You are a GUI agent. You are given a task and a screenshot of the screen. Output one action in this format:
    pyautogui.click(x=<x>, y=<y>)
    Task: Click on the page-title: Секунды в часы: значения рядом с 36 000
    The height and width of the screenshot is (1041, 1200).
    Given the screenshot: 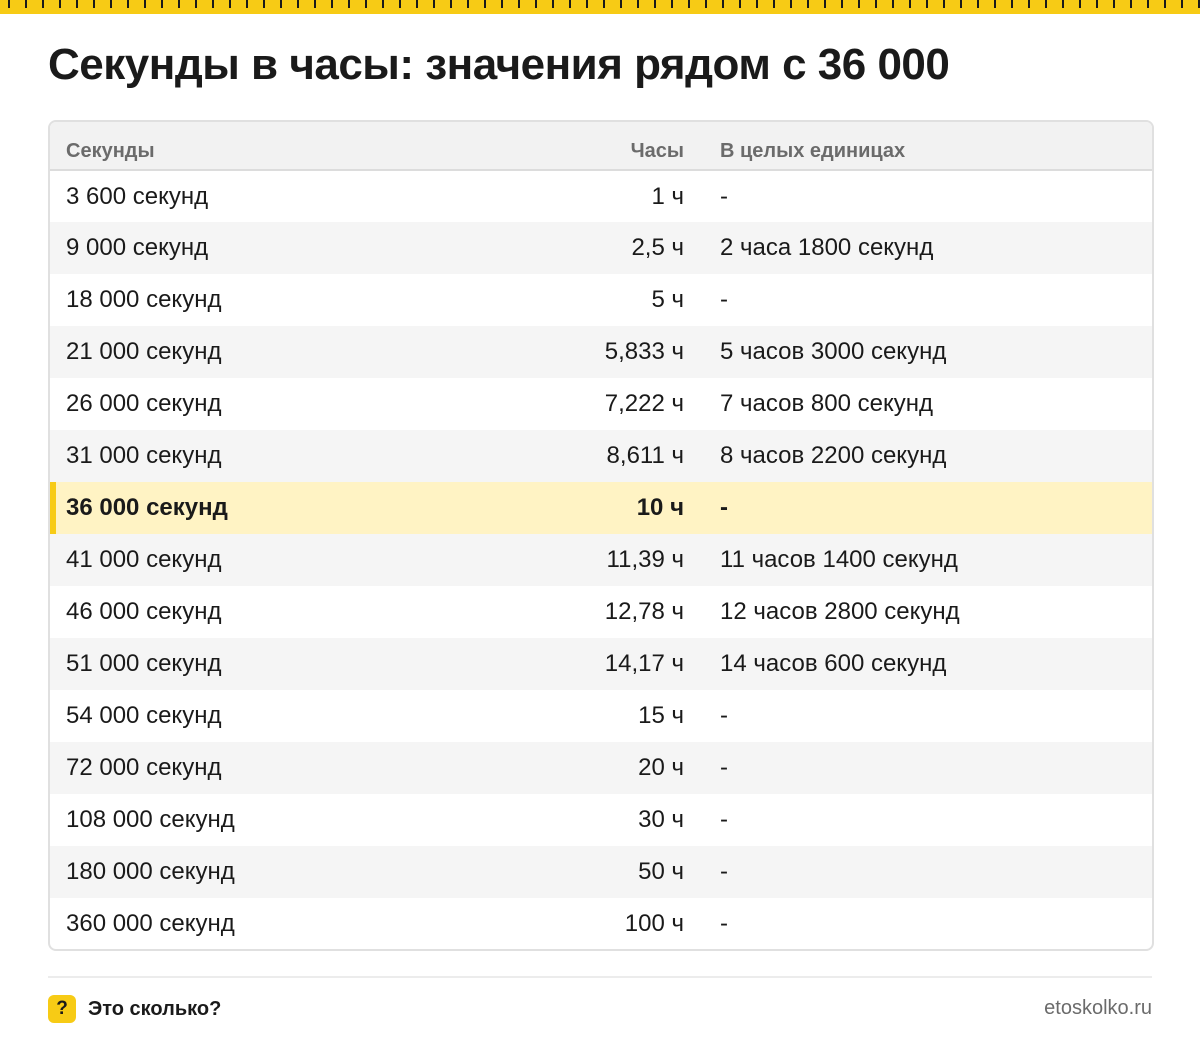 What is the action you would take?
    pyautogui.click(x=499, y=64)
    